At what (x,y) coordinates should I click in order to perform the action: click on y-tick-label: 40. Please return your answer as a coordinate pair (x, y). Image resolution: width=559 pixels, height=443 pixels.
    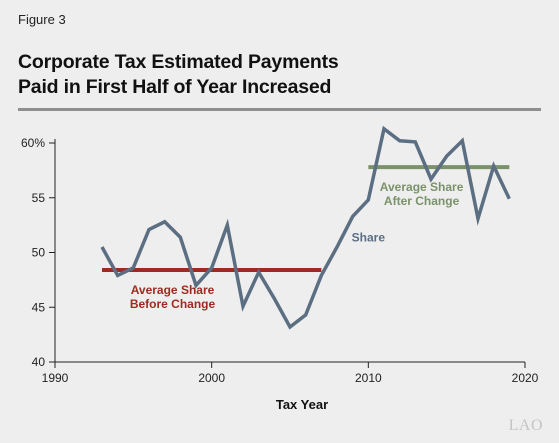
    Looking at the image, I should click on (39, 362).